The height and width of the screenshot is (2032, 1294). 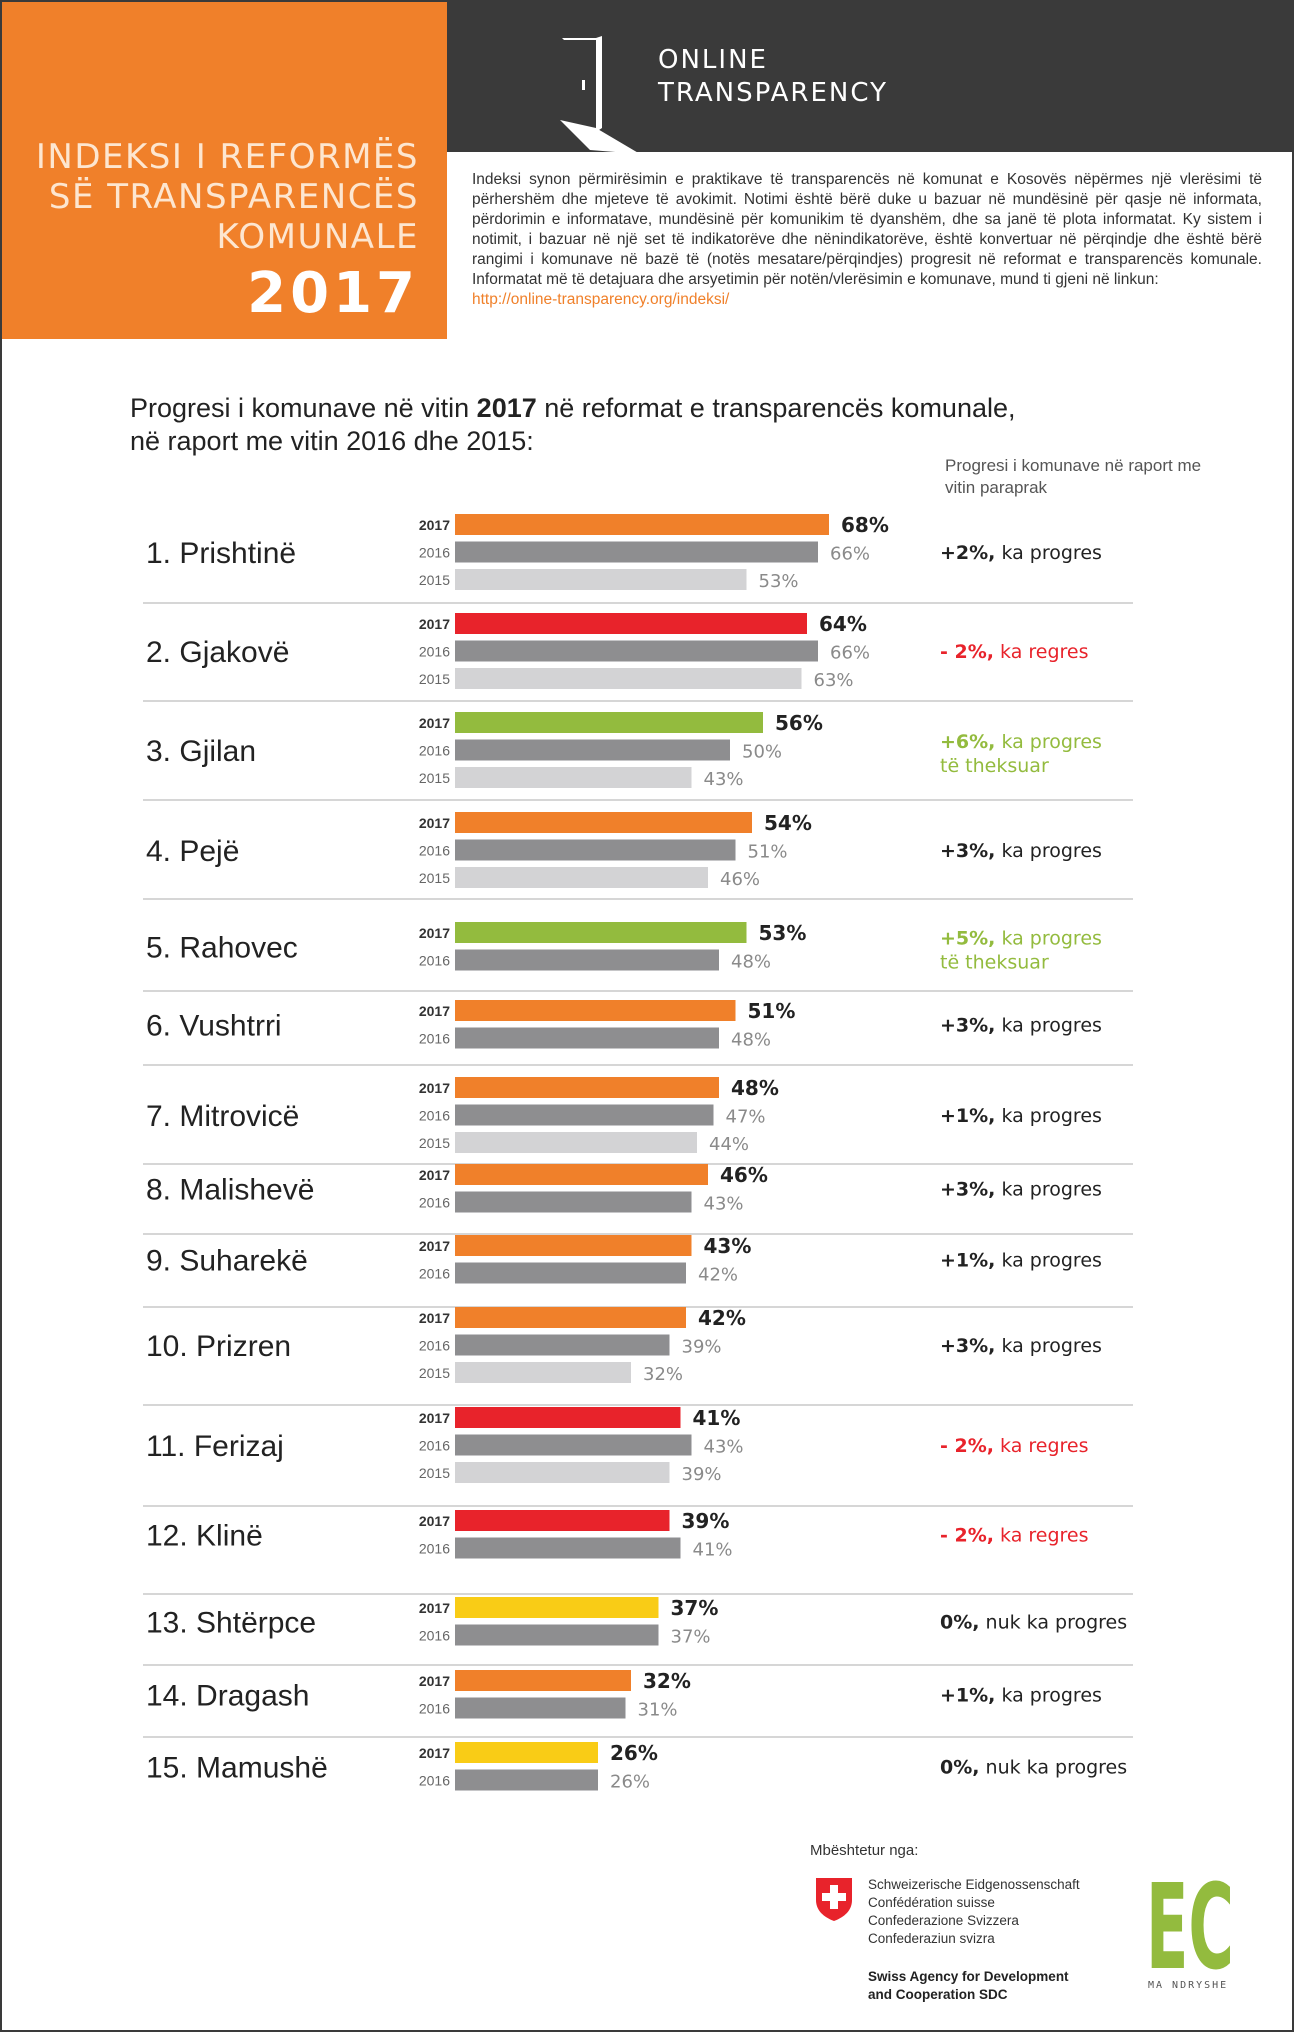 What do you see at coordinates (231, 1622) in the screenshot?
I see `municipality-name: 13. Shtërpce` at bounding box center [231, 1622].